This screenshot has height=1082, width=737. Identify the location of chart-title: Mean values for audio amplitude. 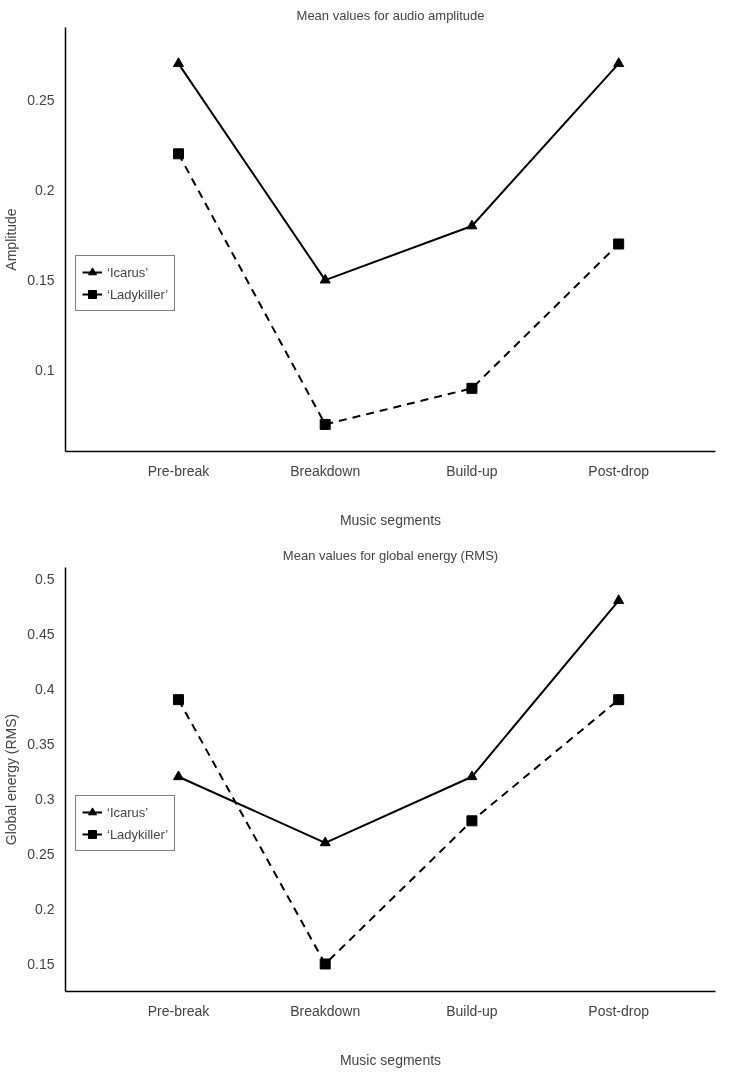
(390, 15).